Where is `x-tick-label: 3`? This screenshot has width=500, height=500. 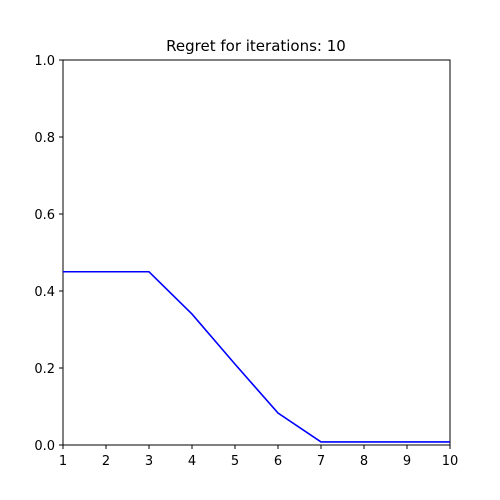
x-tick-label: 3 is located at coordinates (149, 461).